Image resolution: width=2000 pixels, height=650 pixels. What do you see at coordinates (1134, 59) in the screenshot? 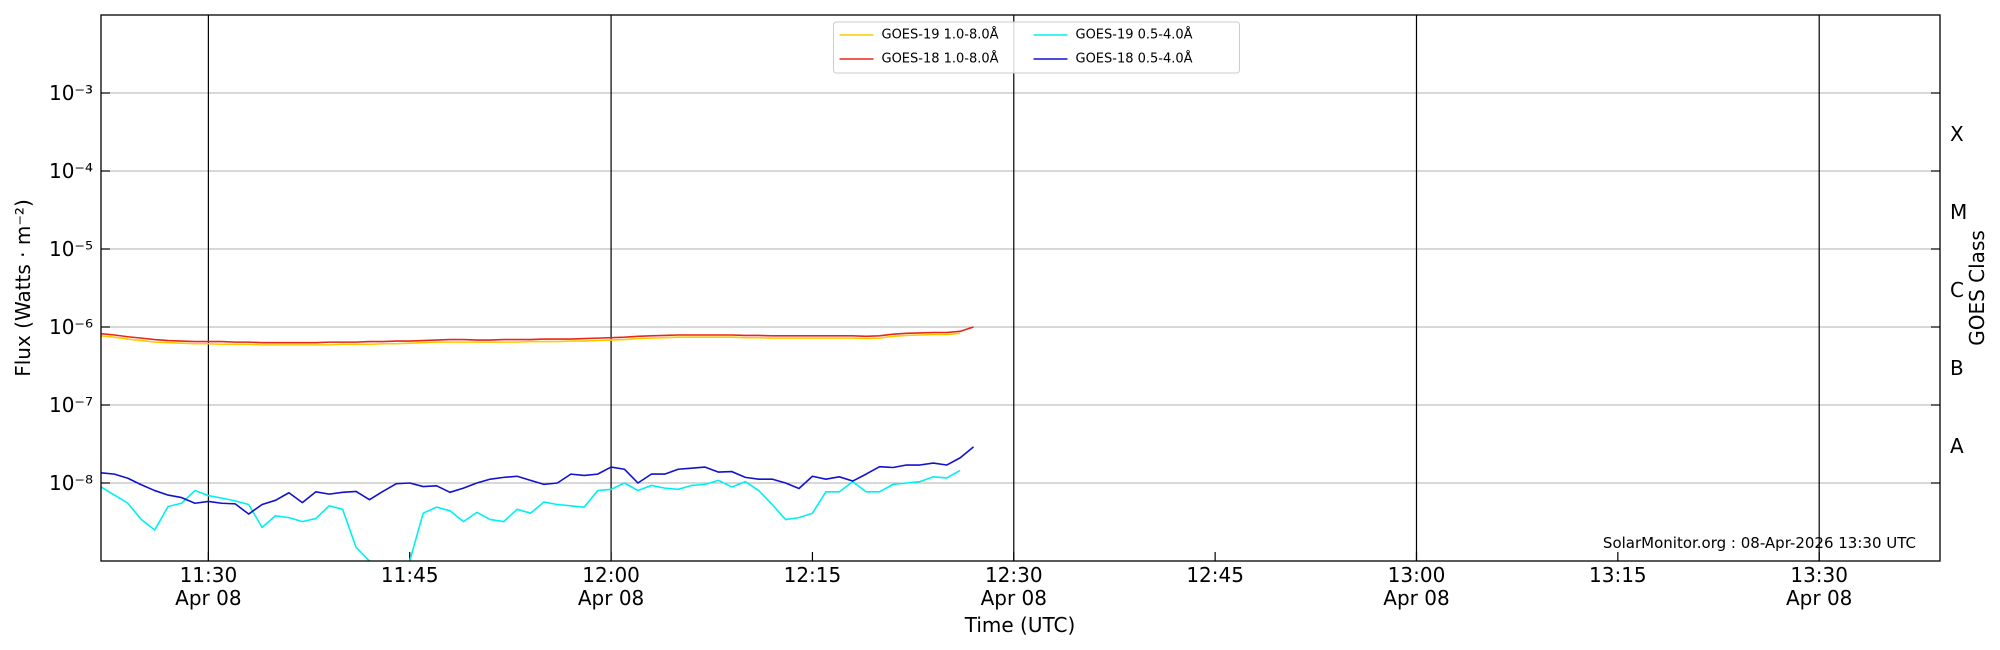
I see `legend-label: GOES-18 0.5-4.0Å` at bounding box center [1134, 59].